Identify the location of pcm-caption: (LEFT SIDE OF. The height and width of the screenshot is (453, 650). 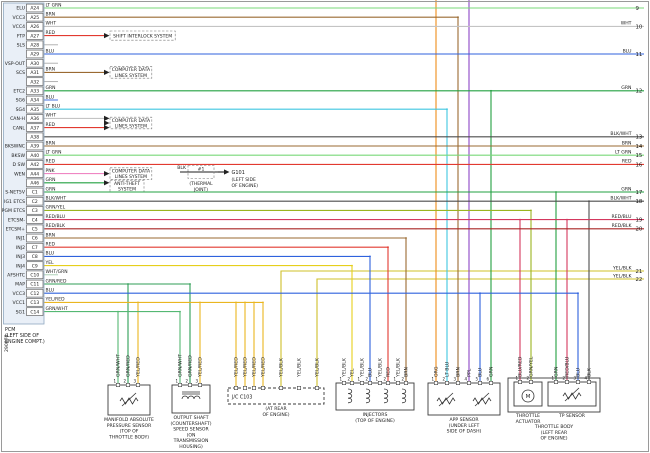
(22, 336).